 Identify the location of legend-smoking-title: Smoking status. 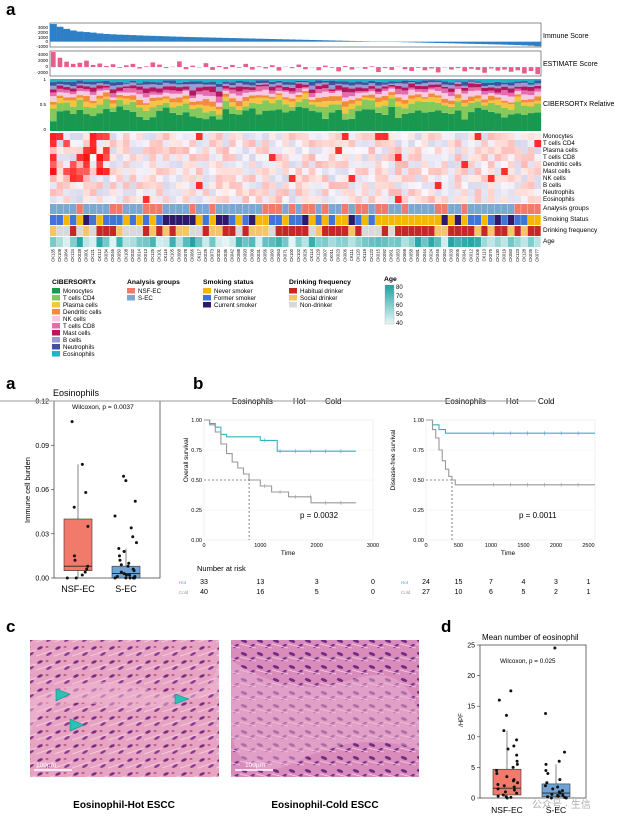
(228, 282).